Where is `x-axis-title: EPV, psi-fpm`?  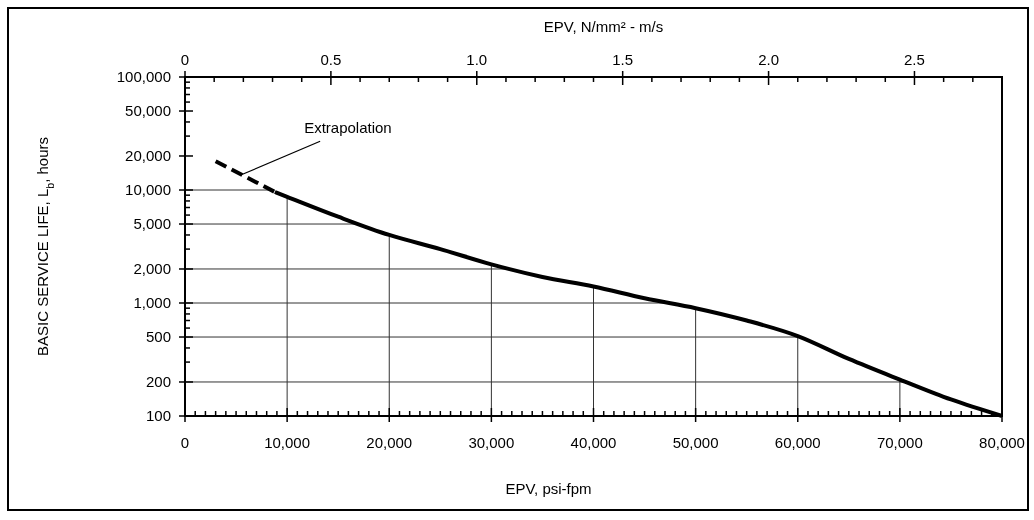
x-axis-title: EPV, psi-fpm is located at coordinates (548, 488).